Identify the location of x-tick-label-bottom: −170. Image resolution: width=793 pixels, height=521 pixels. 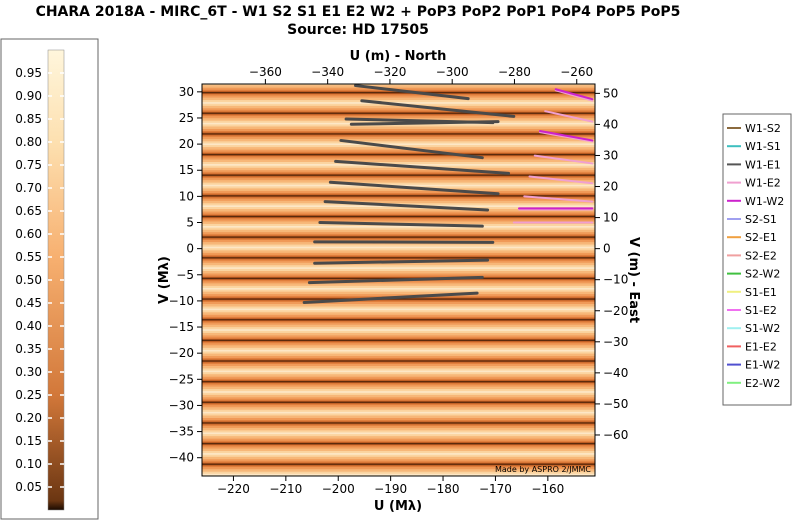
(495, 489).